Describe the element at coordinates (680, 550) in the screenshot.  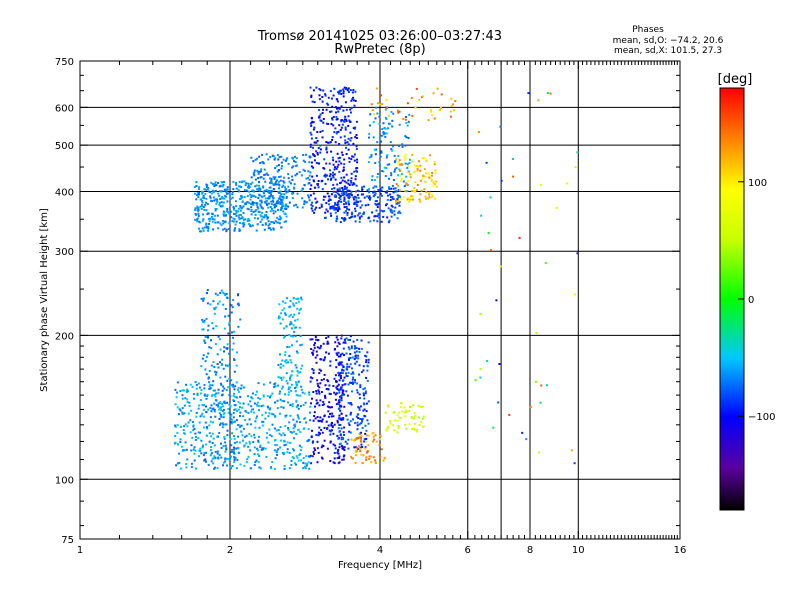
I see `x-tick-label: 16` at that location.